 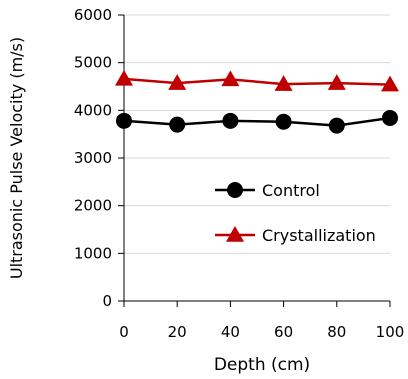 I want to click on y-tick-labels: 0 1000 2000 3000 4000 5000 6000, so click(x=93, y=158).